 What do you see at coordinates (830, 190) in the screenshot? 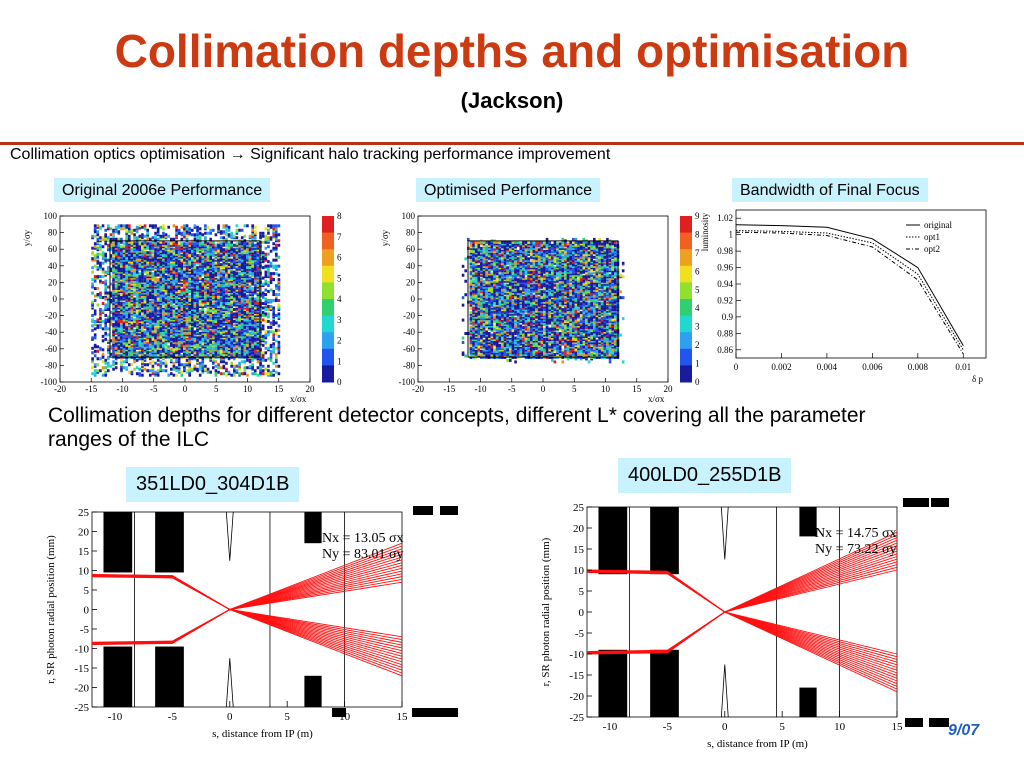
I see `caption-bandwidth: Bandwidth of Final Focus` at bounding box center [830, 190].